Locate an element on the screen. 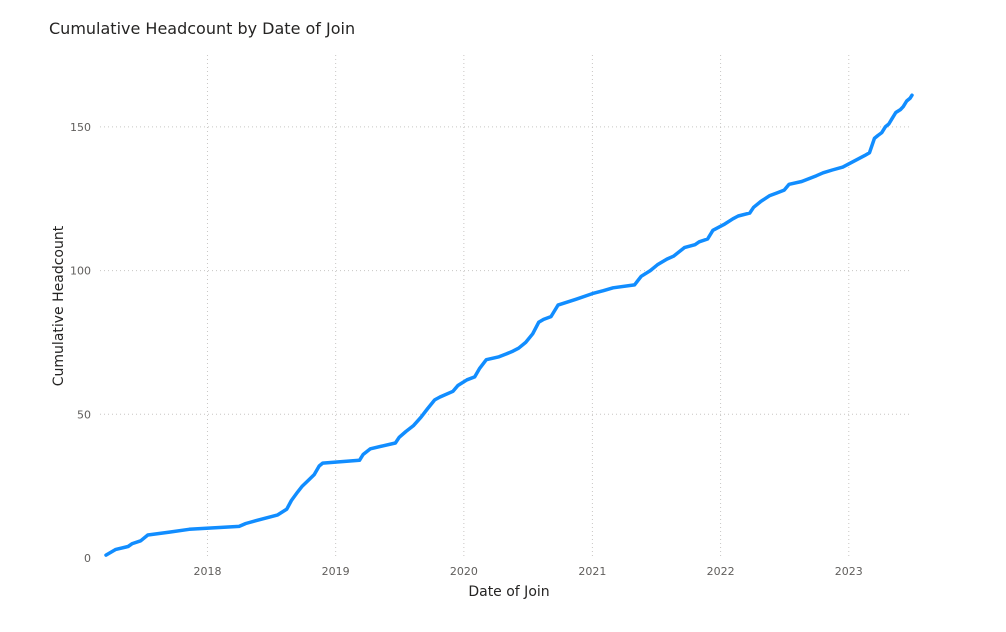  x-tick-label: 2023 is located at coordinates (849, 571).